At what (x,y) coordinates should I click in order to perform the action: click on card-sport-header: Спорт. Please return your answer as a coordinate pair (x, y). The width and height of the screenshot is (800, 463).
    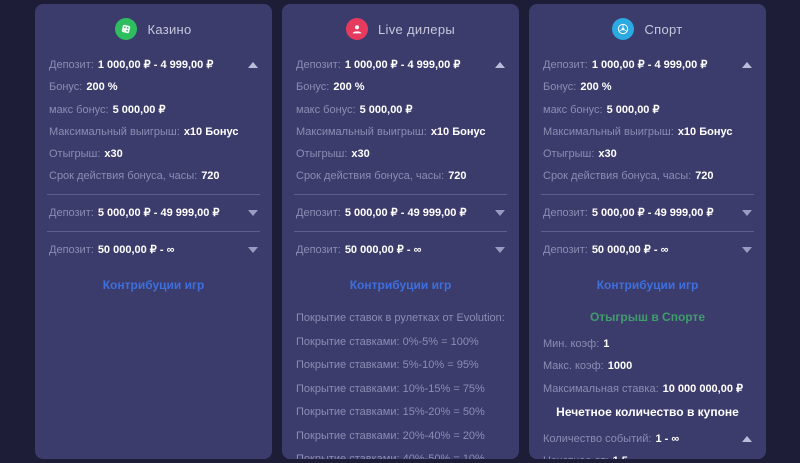
    Looking at the image, I should click on (647, 29).